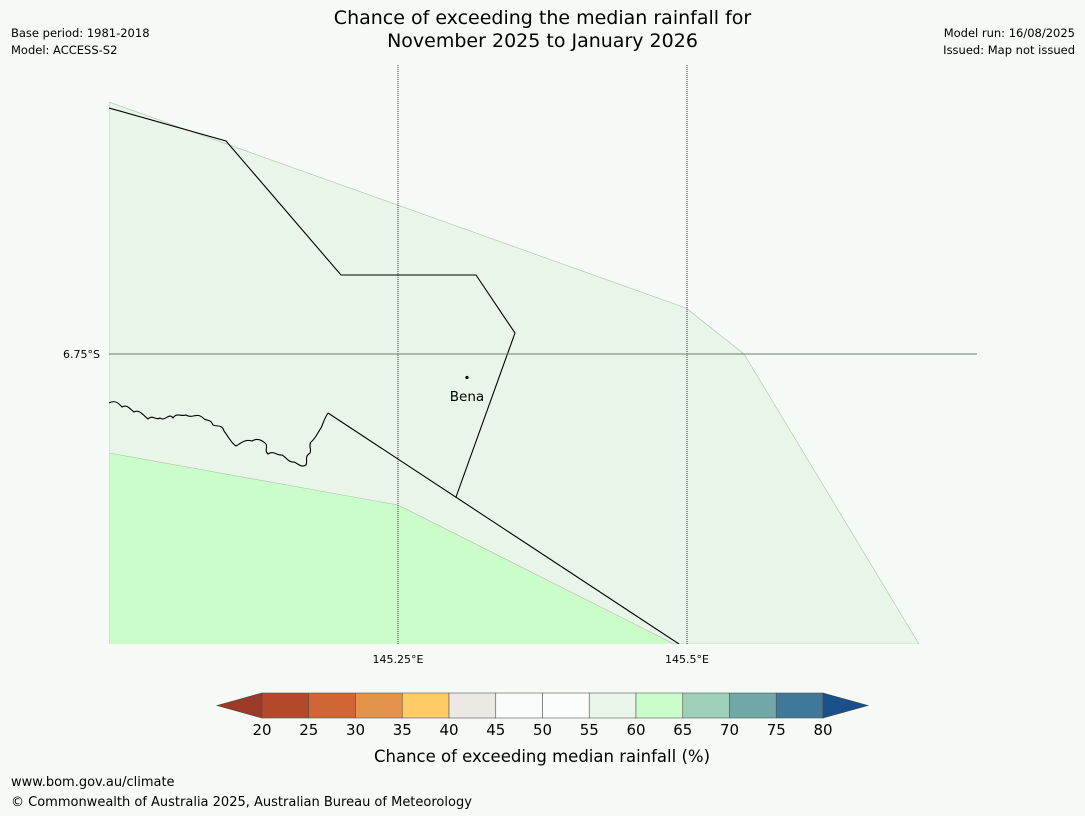 Image resolution: width=1085 pixels, height=816 pixels. What do you see at coordinates (542, 730) in the screenshot?
I see `legend-tick-label: 50` at bounding box center [542, 730].